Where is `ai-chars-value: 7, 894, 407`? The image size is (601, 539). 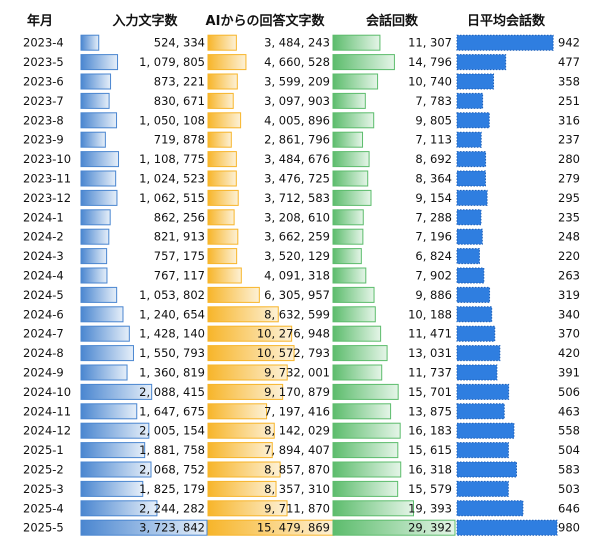 ai-chars-value: 7, 894, 407 is located at coordinates (297, 450).